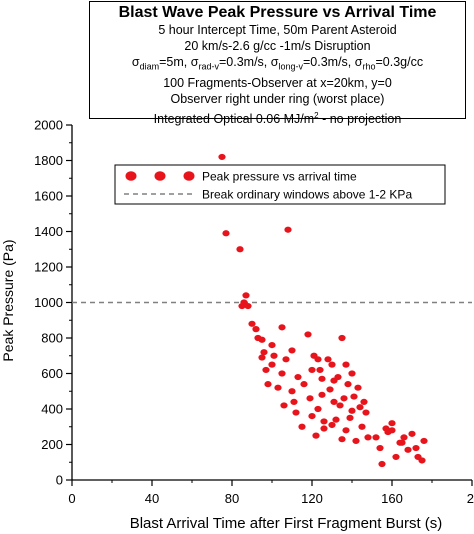 The width and height of the screenshot is (474, 534). I want to click on chart-title: Blast Wave Peak Pressure vs Arrival Time, so click(277, 12).